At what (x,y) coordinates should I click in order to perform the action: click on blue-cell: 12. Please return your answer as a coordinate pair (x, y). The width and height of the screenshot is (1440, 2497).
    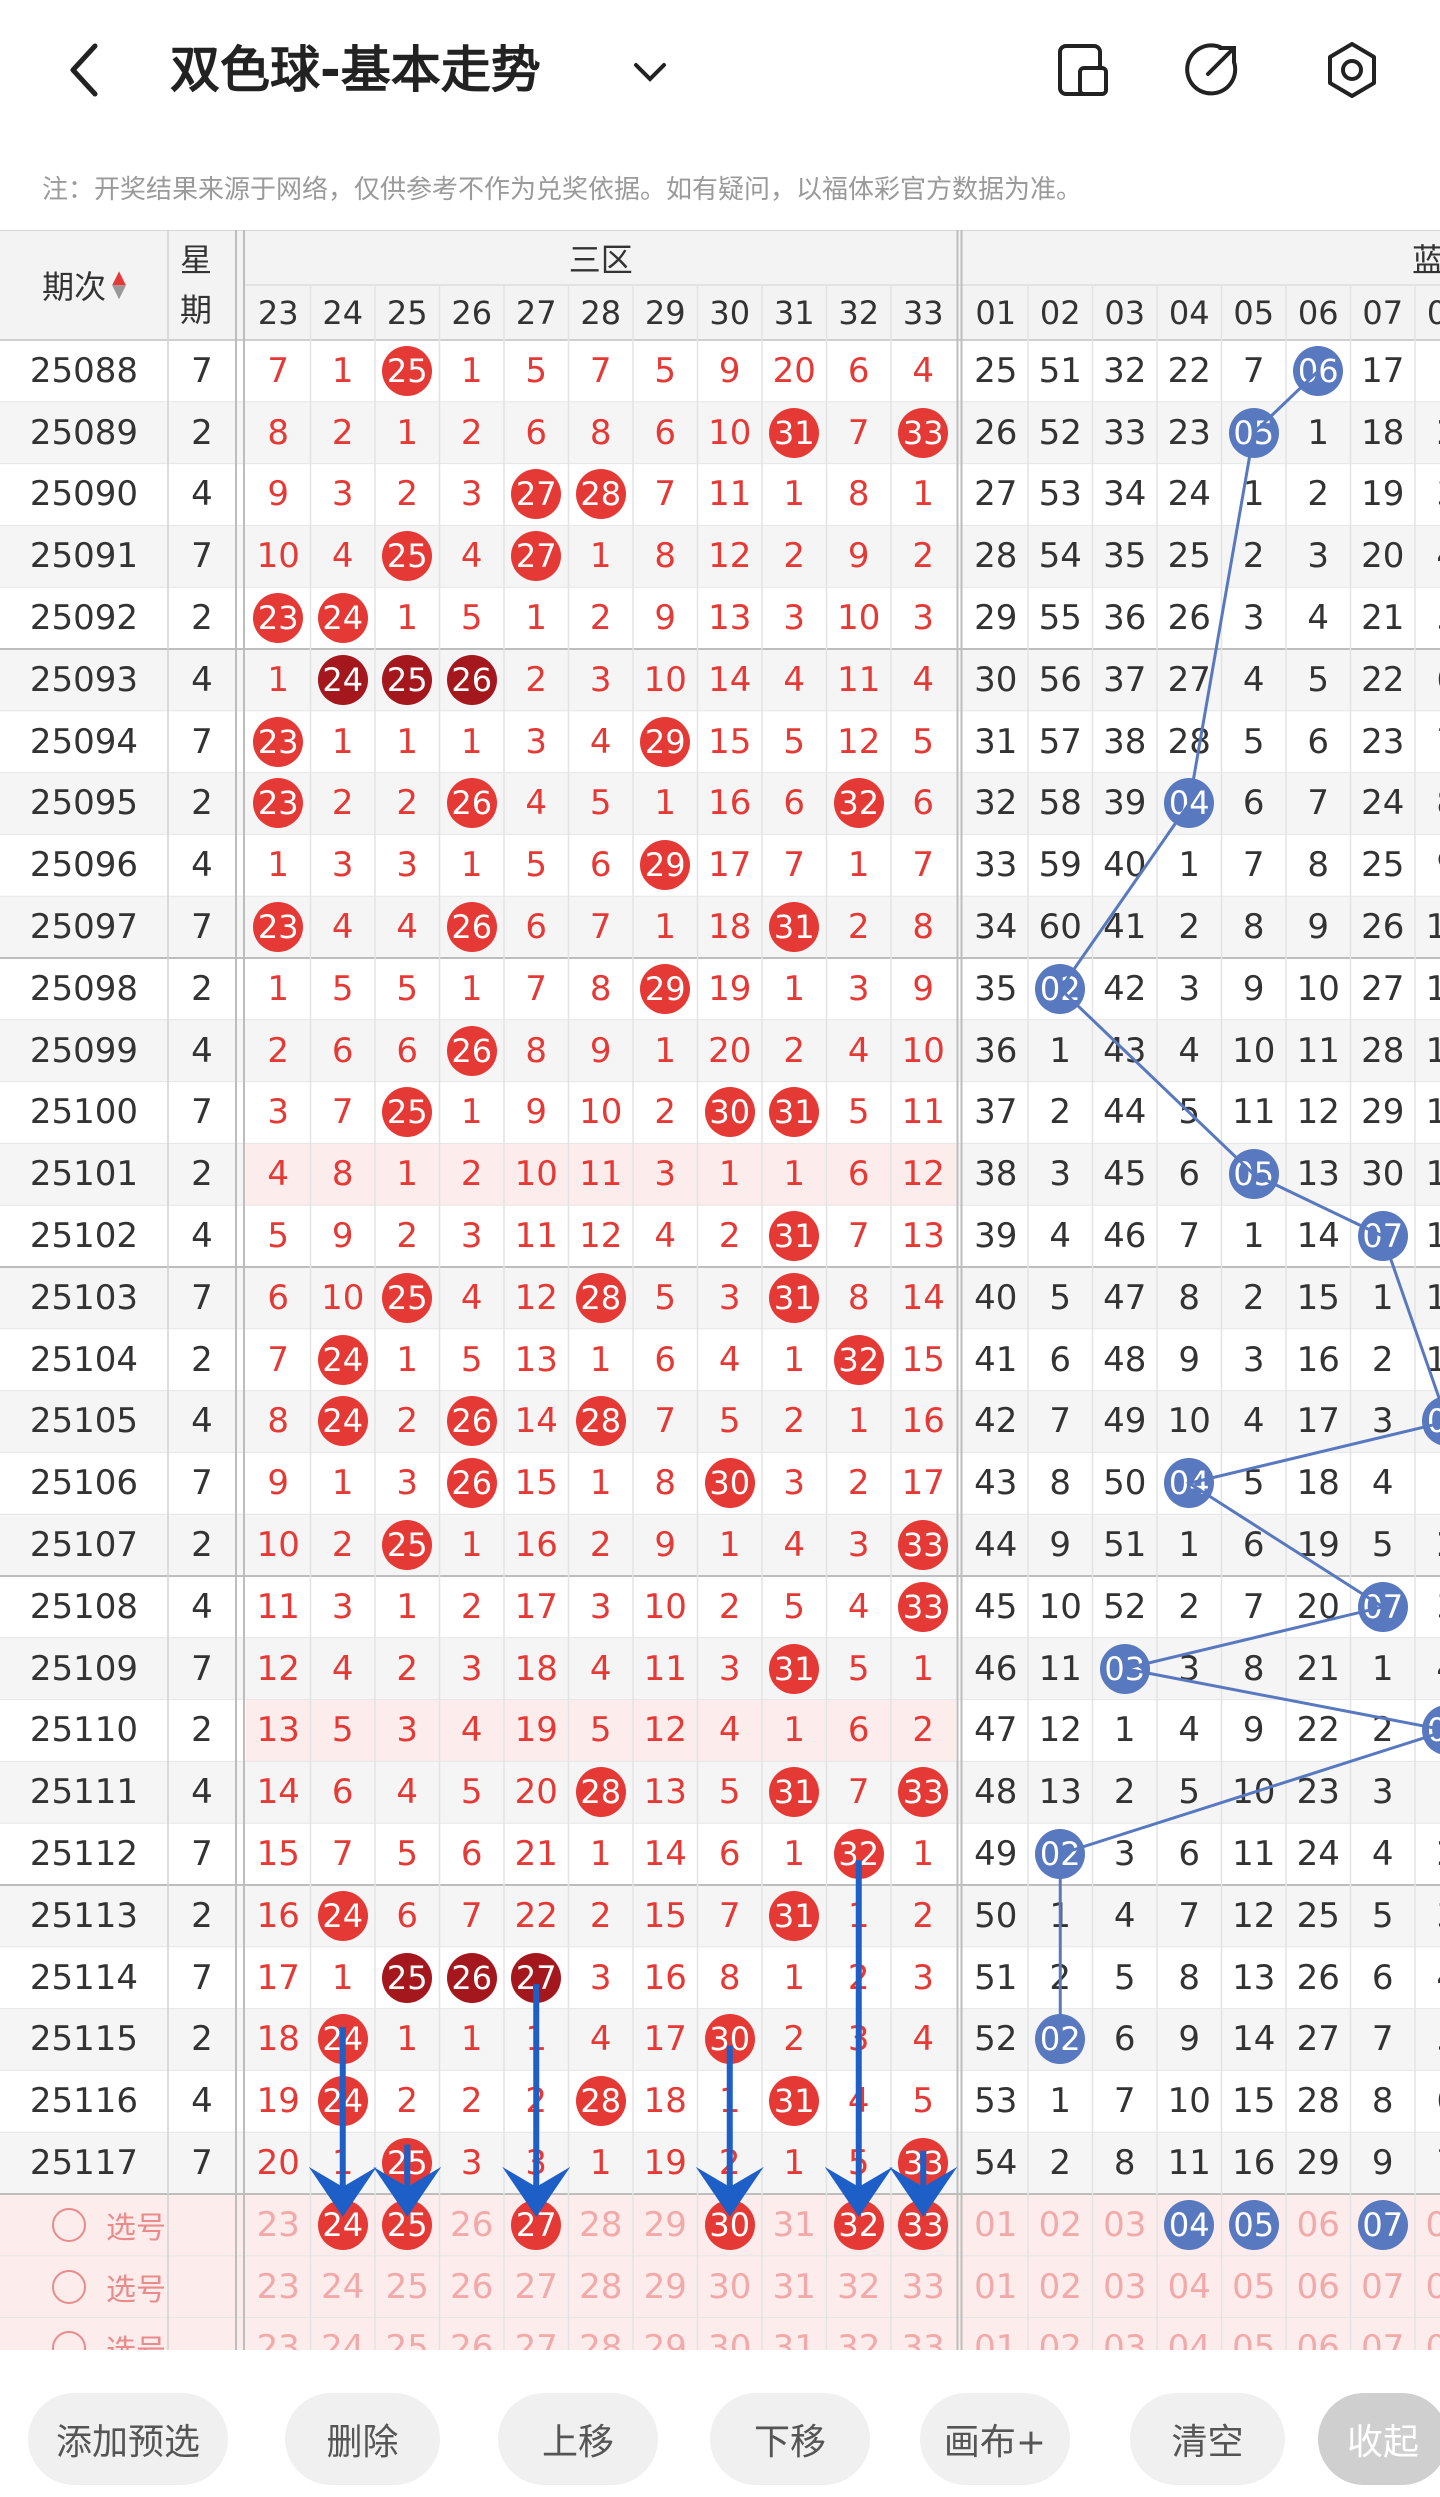
    Looking at the image, I should click on (1060, 1731).